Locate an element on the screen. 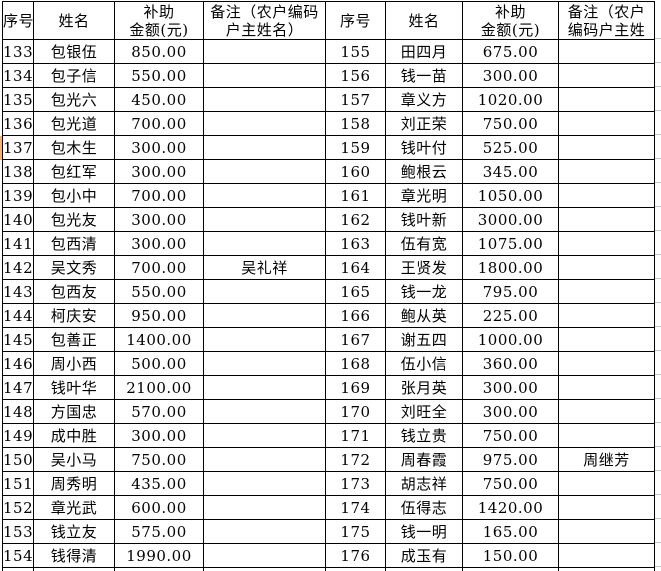 The image size is (661, 571). cell-seq: 172 is located at coordinates (355, 459).